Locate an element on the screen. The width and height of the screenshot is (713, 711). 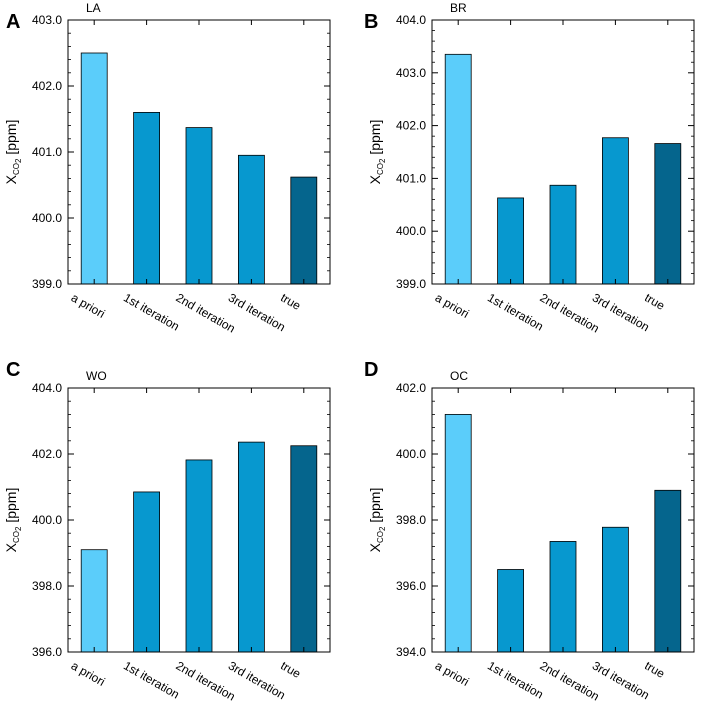
chart-title: WO is located at coordinates (96, 376).